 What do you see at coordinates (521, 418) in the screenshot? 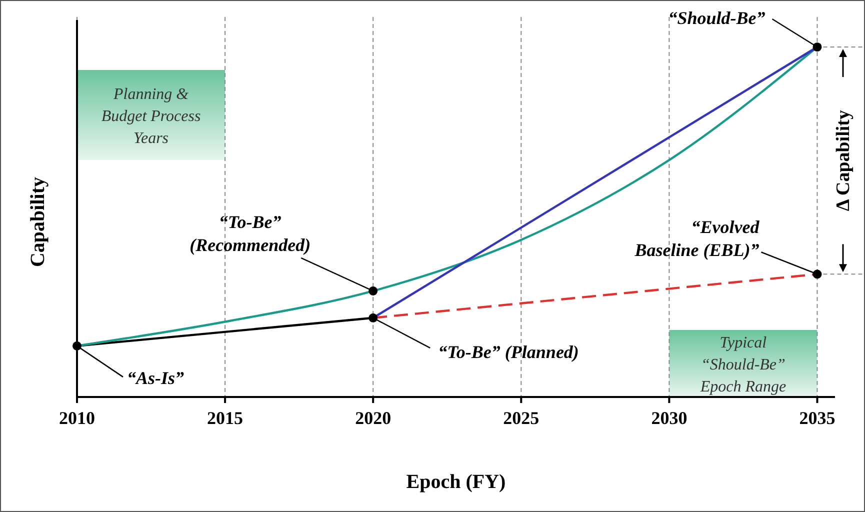
I see `x-tick-label: 2025` at bounding box center [521, 418].